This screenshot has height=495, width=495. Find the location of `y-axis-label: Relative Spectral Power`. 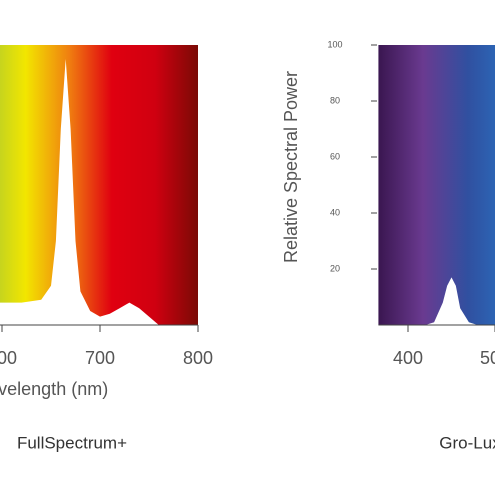

y-axis-label: Relative Spectral Power is located at coordinates (291, 167).